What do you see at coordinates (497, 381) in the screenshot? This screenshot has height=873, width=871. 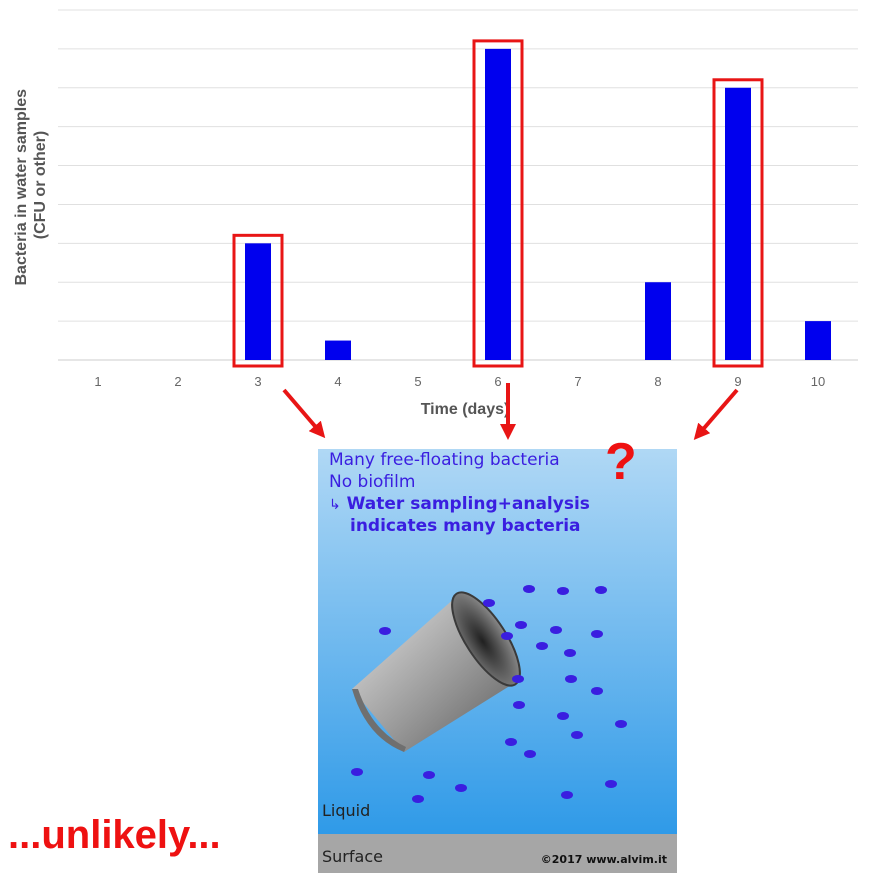 I see `x-tick-label: 6` at bounding box center [497, 381].